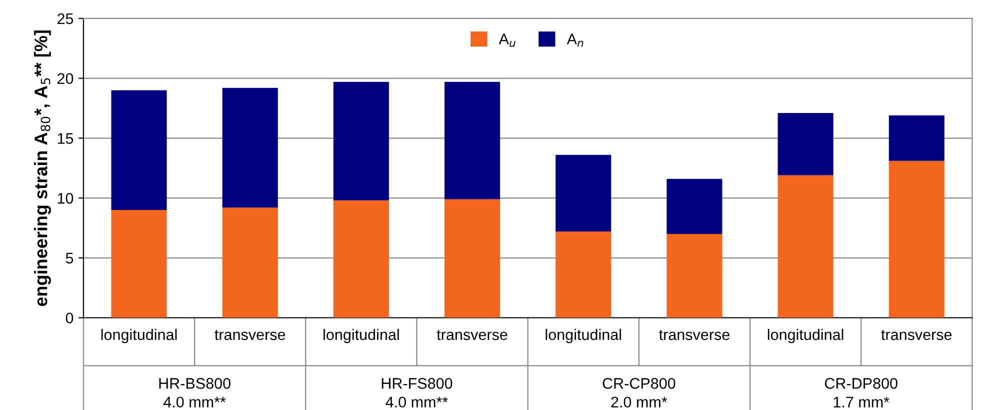 The height and width of the screenshot is (410, 982). I want to click on text: HR-BS800 4.0 mm**, so click(194, 393).